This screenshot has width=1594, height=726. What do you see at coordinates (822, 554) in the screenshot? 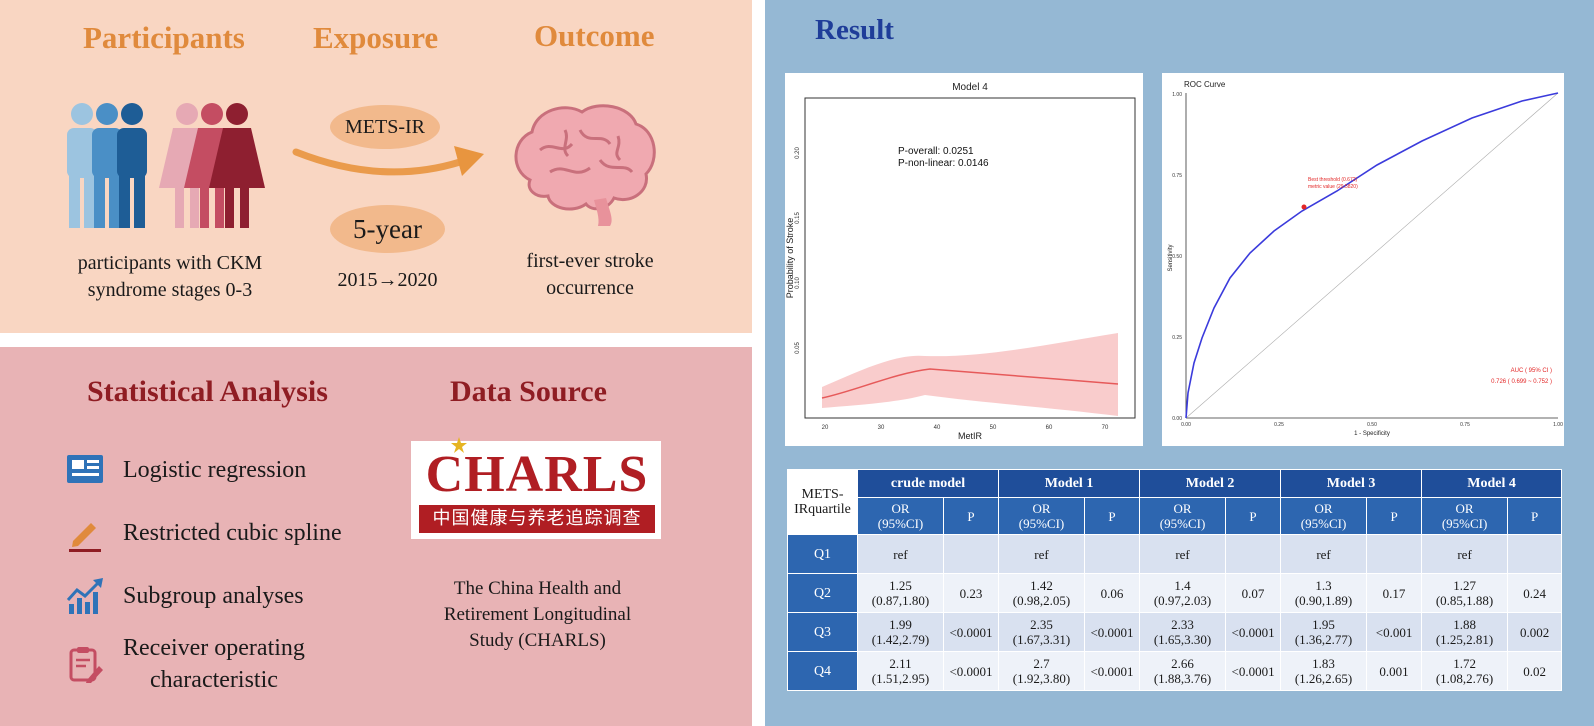
I see `quartile-label: Q1` at bounding box center [822, 554].